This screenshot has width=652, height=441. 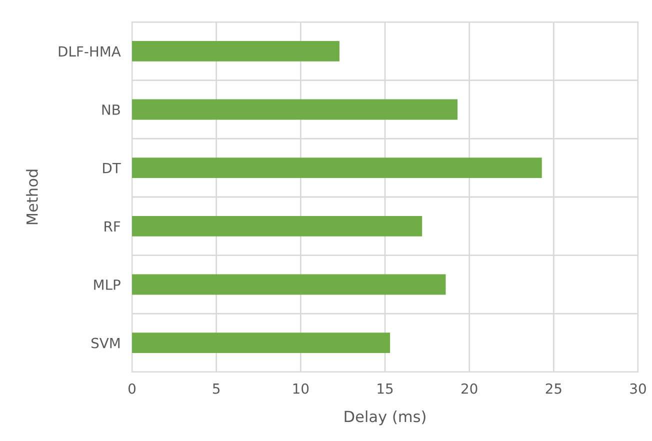 I want to click on y-tick-label: DLF-HMA, so click(x=89, y=51).